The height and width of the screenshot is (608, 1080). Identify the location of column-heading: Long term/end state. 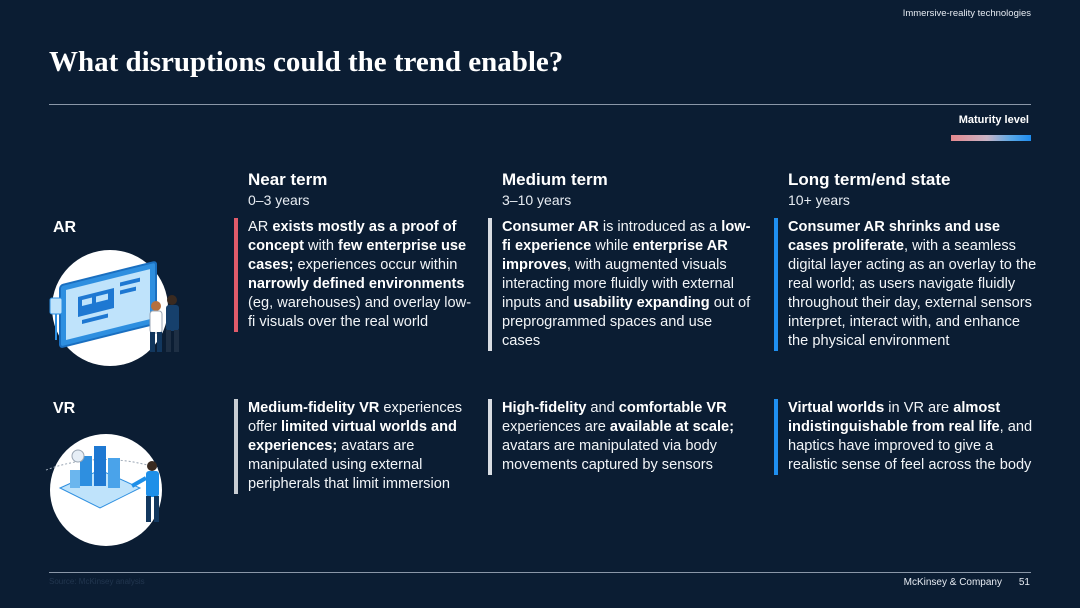
(869, 179).